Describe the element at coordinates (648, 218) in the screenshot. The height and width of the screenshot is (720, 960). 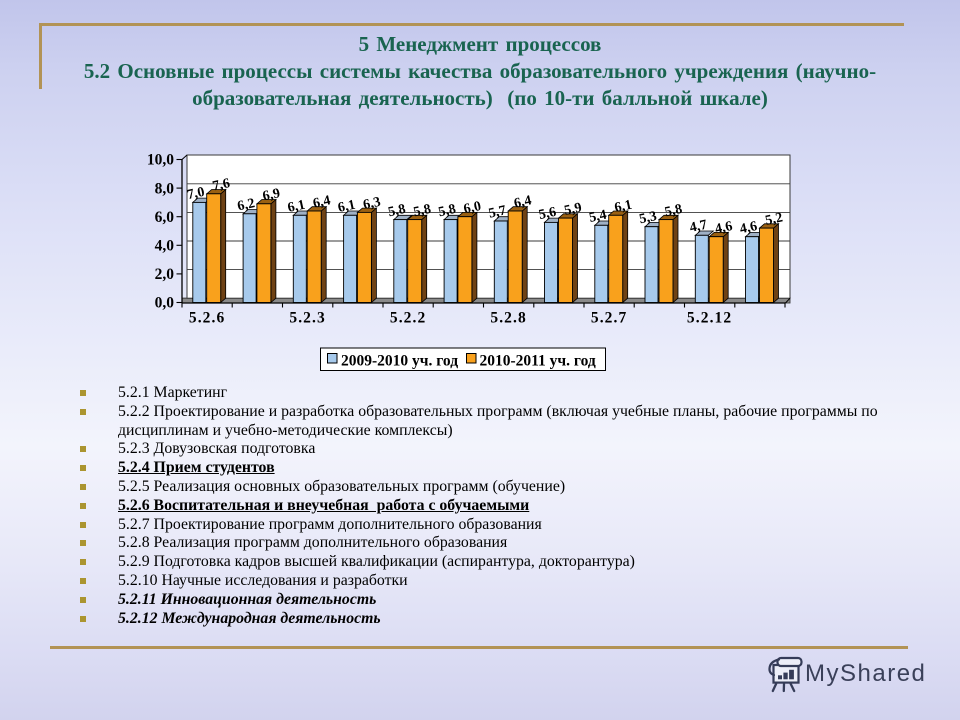
I see `svg-text: 5,3` at that location.